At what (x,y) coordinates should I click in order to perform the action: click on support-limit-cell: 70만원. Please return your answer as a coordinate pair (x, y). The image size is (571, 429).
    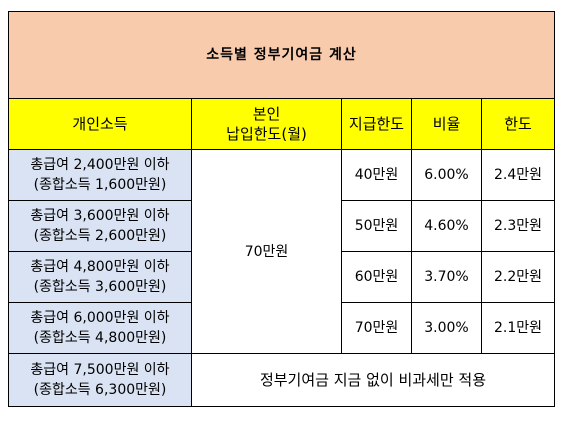
    Looking at the image, I should click on (376, 328).